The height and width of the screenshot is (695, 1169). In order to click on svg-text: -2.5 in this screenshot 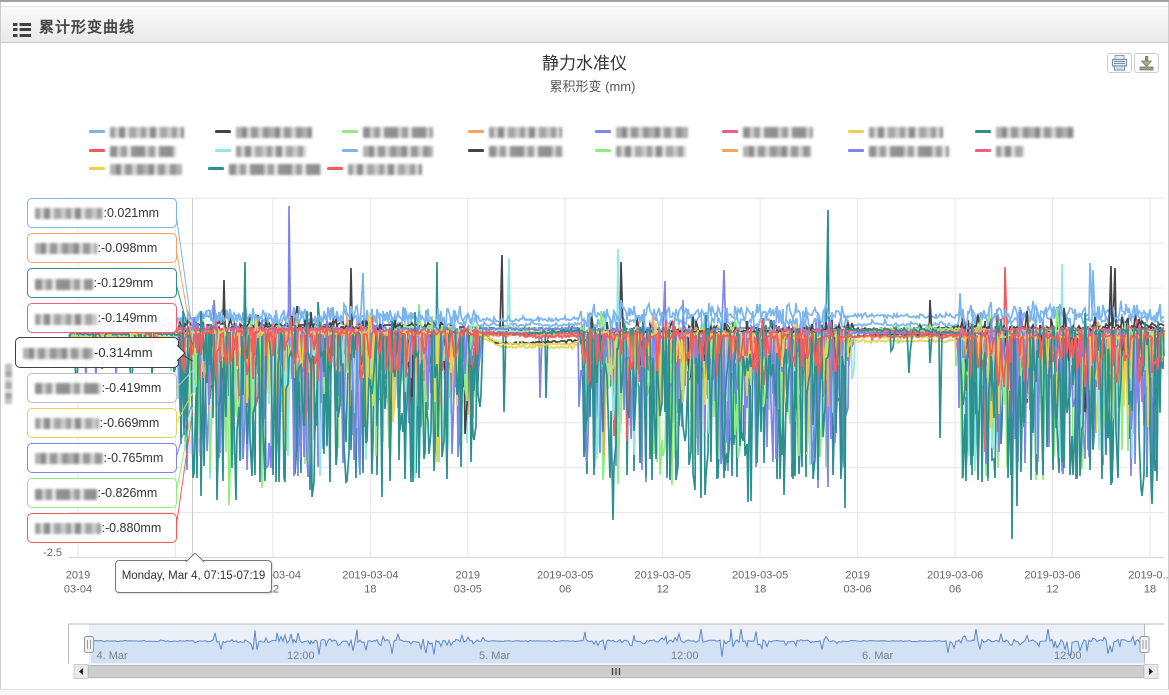, I will do `click(52, 553)`.